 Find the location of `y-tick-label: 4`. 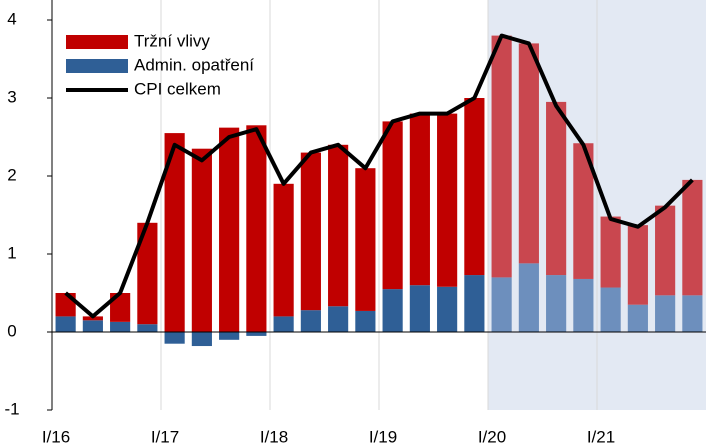

y-tick-label: 4 is located at coordinates (11, 18).